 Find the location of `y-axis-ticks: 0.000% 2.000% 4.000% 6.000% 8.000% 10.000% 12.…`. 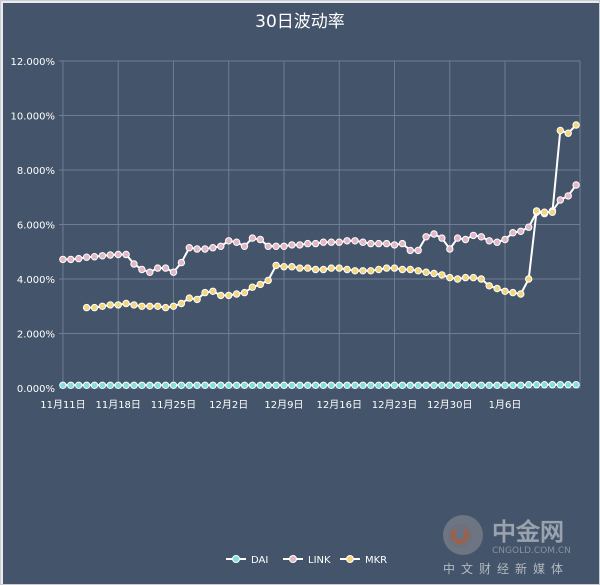

y-axis-ticks: 0.000% 2.000% 4.000% 6.000% 8.000% 10.000% 12.… is located at coordinates (33, 226).